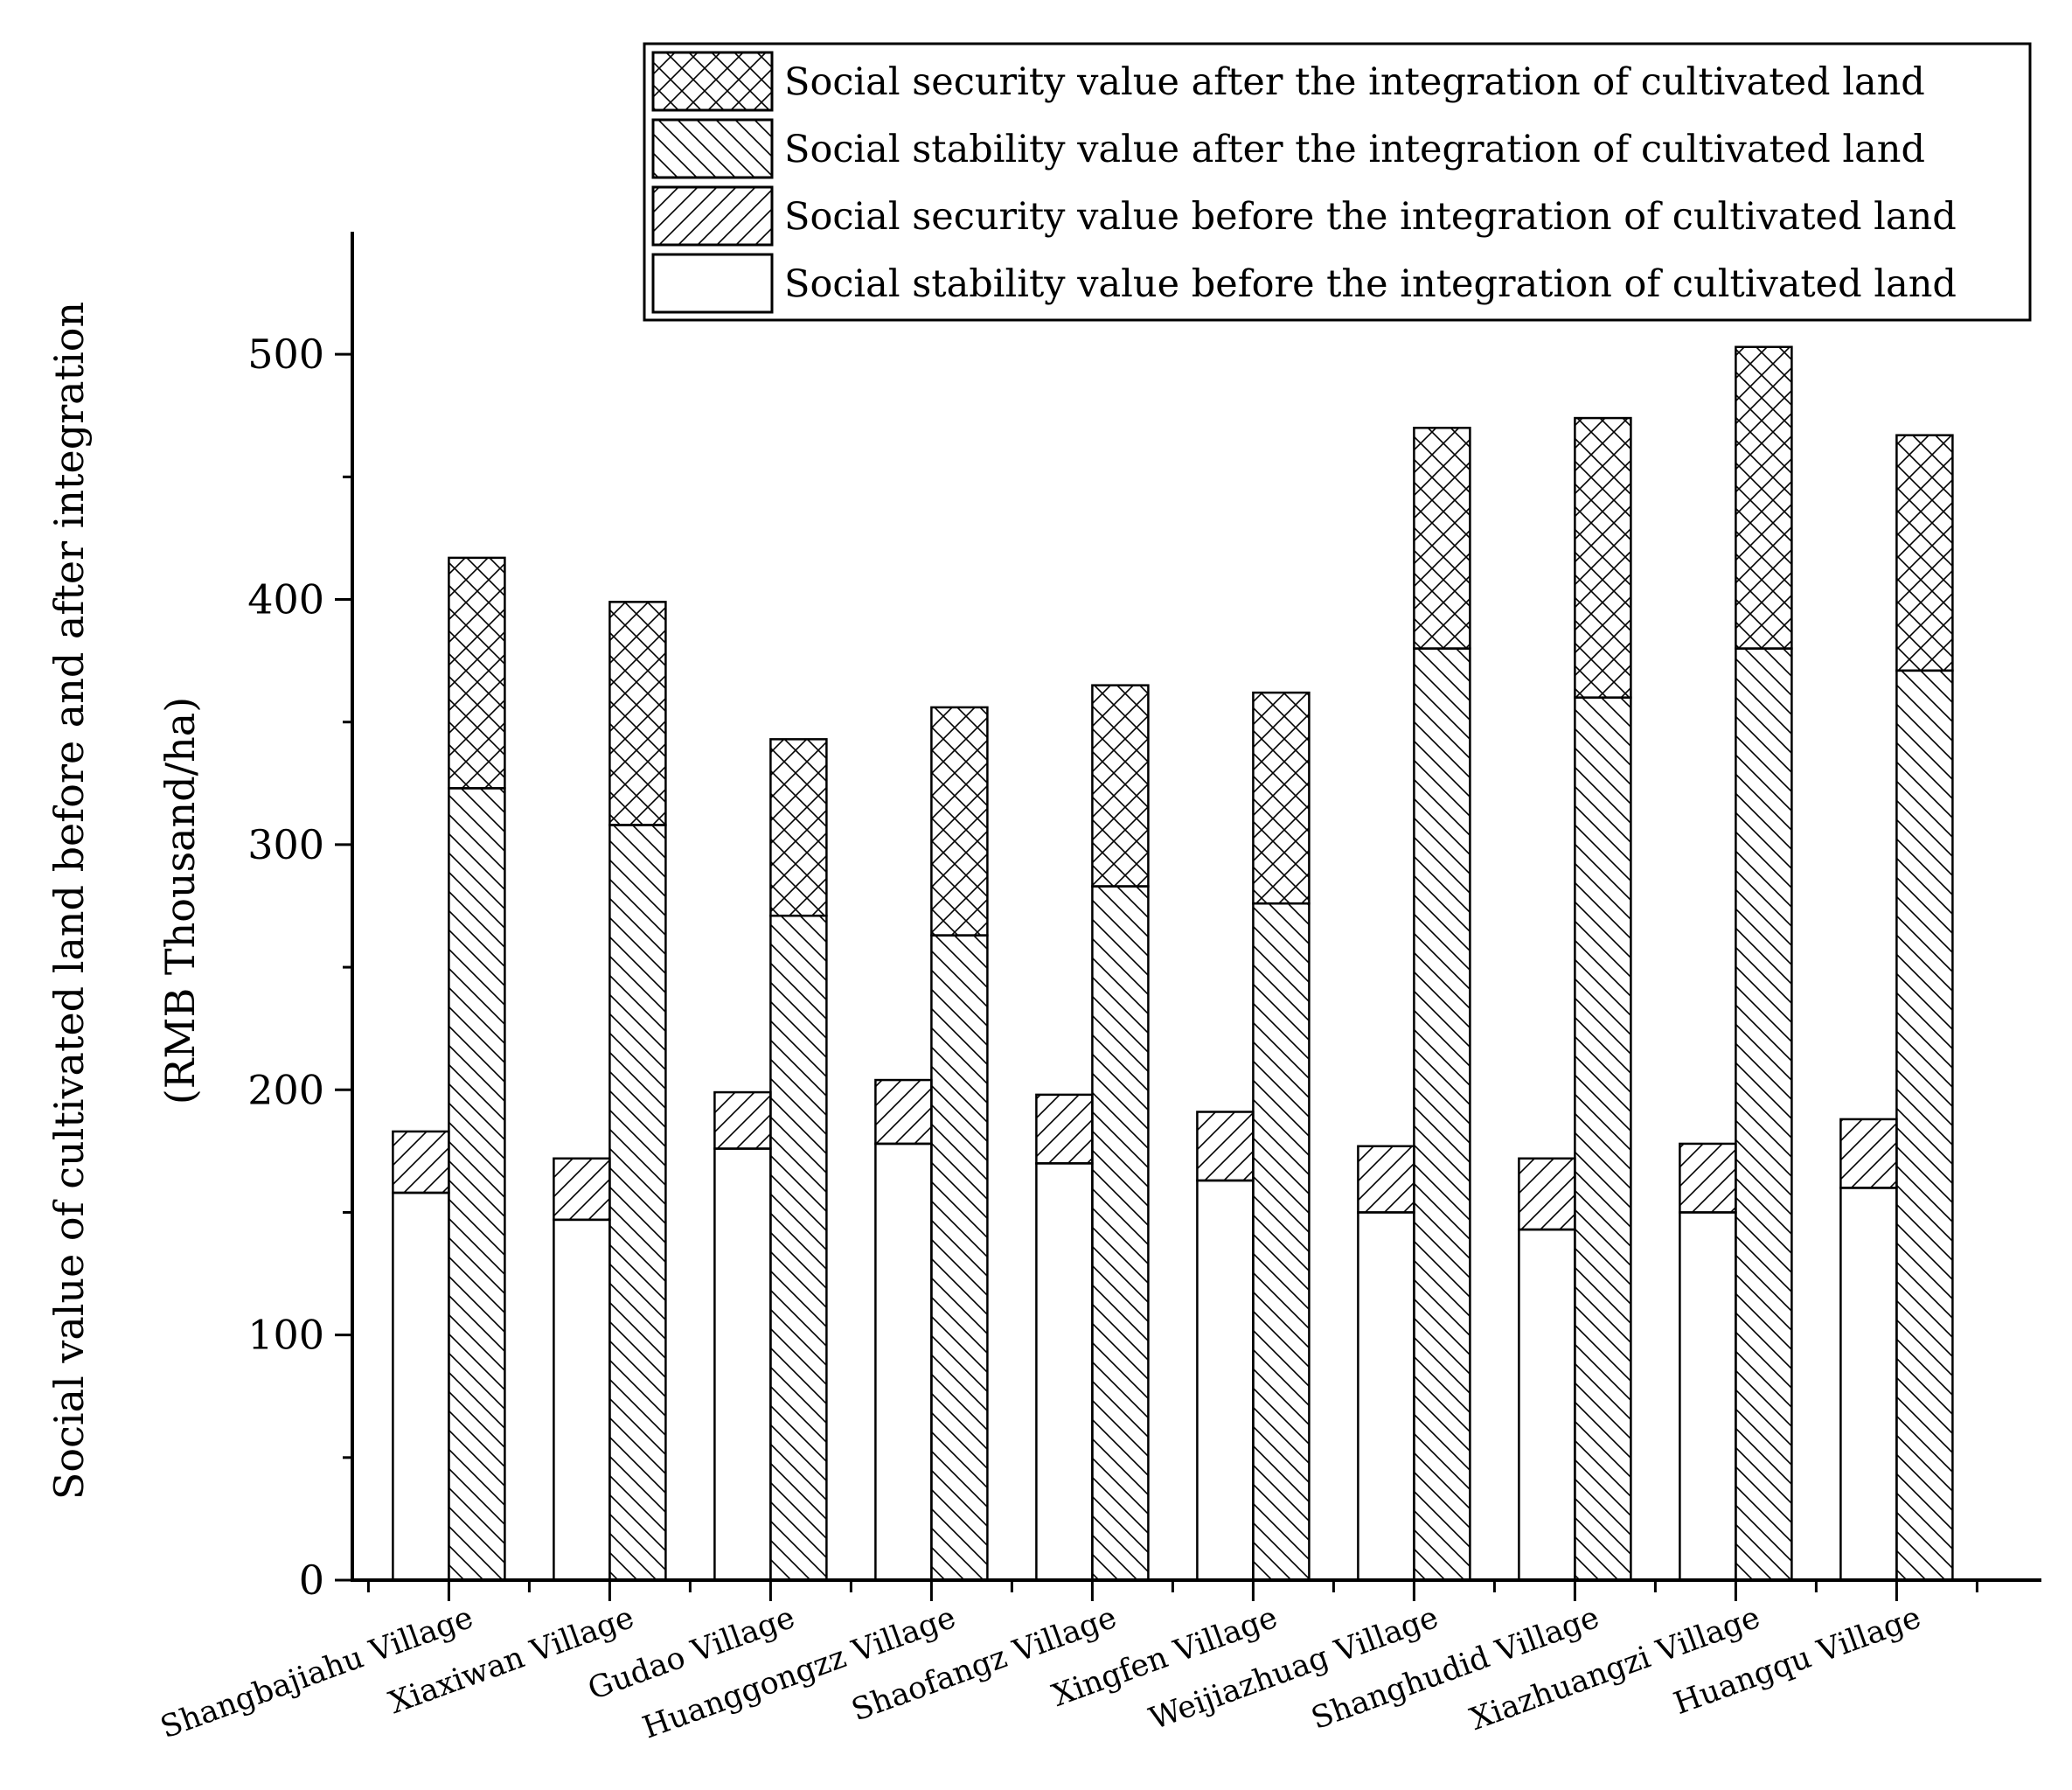 The width and height of the screenshot is (2072, 1790). I want to click on bar-before-gudao-village-seg0, so click(743, 1364).